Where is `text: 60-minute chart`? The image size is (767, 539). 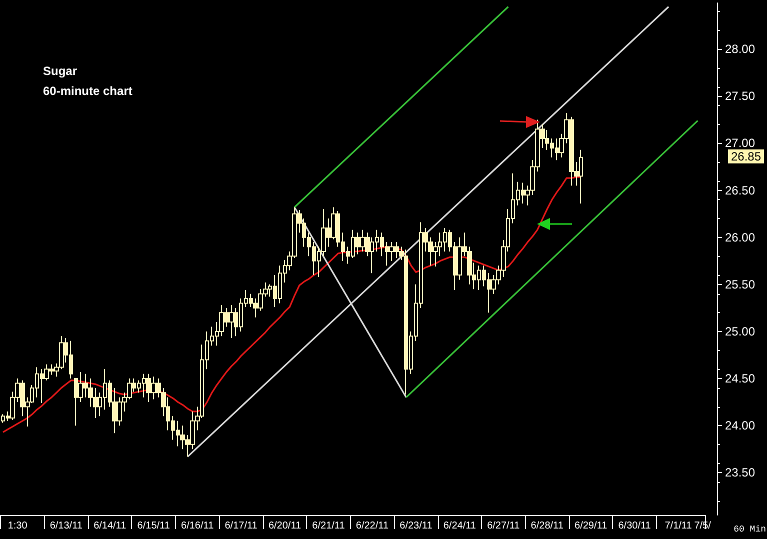 text: 60-minute chart is located at coordinates (87, 91).